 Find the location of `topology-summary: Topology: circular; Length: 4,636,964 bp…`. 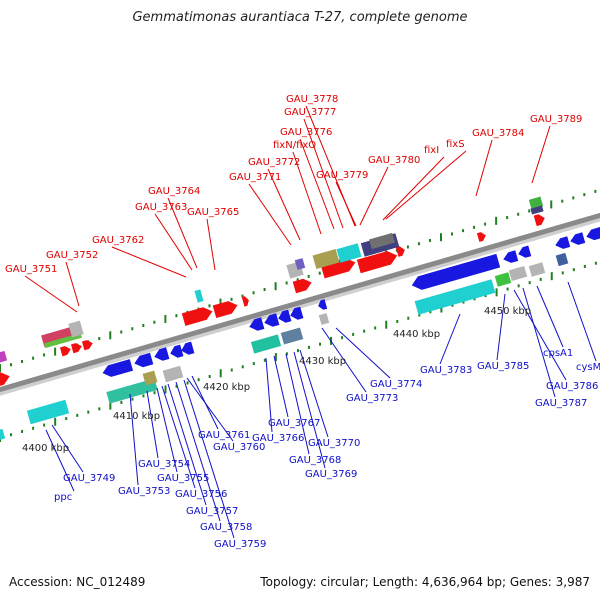

topology-summary: Topology: circular; Length: 4,636,964 bp… is located at coordinates (425, 582).